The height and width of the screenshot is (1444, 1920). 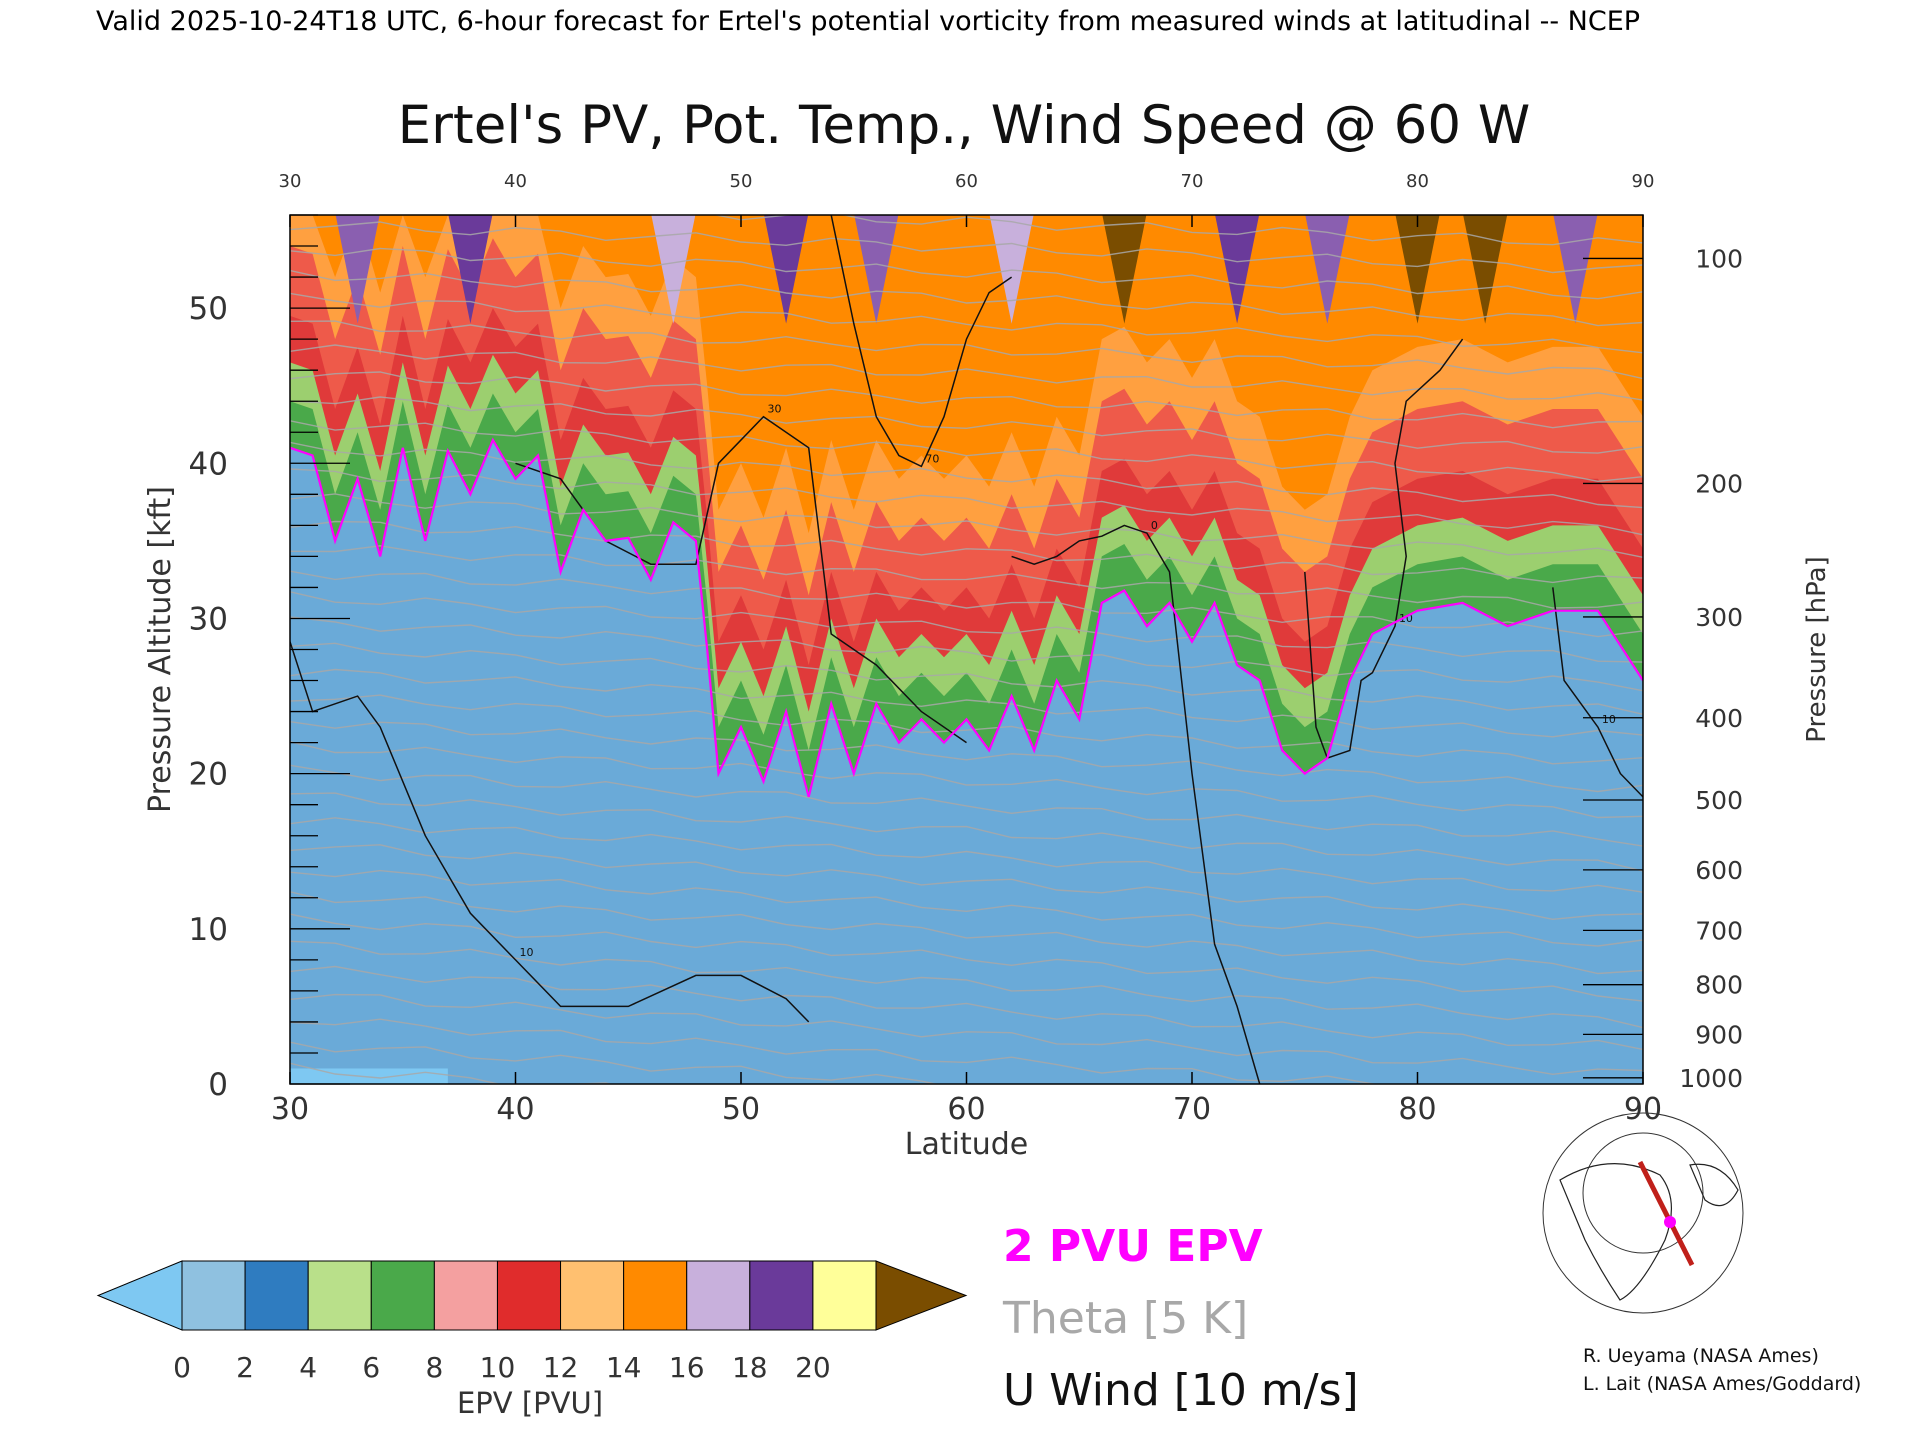 What do you see at coordinates (208, 619) in the screenshot?
I see `y-tick-label-3: 30` at bounding box center [208, 619].